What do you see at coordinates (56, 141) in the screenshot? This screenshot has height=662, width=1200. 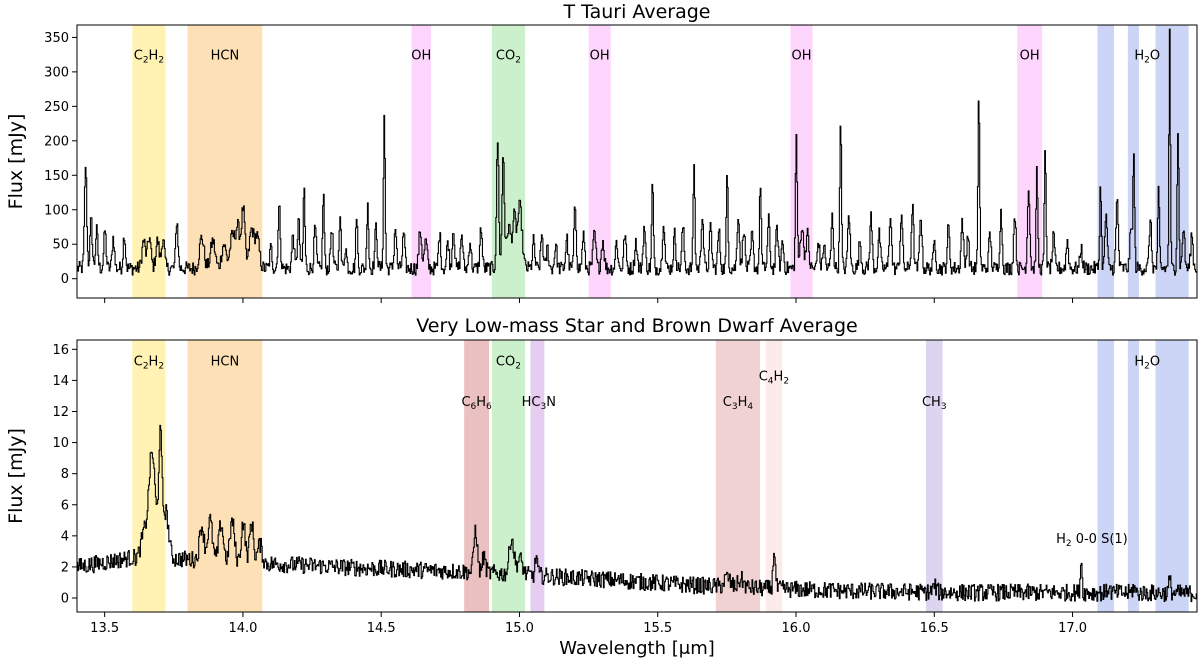 I see `y-tick-label: 200` at bounding box center [56, 141].